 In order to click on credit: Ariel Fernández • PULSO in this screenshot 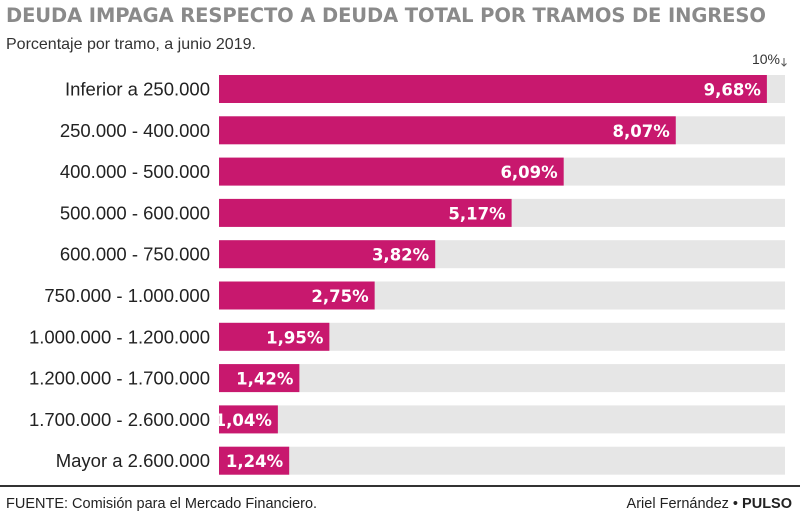, I will do `click(709, 504)`.